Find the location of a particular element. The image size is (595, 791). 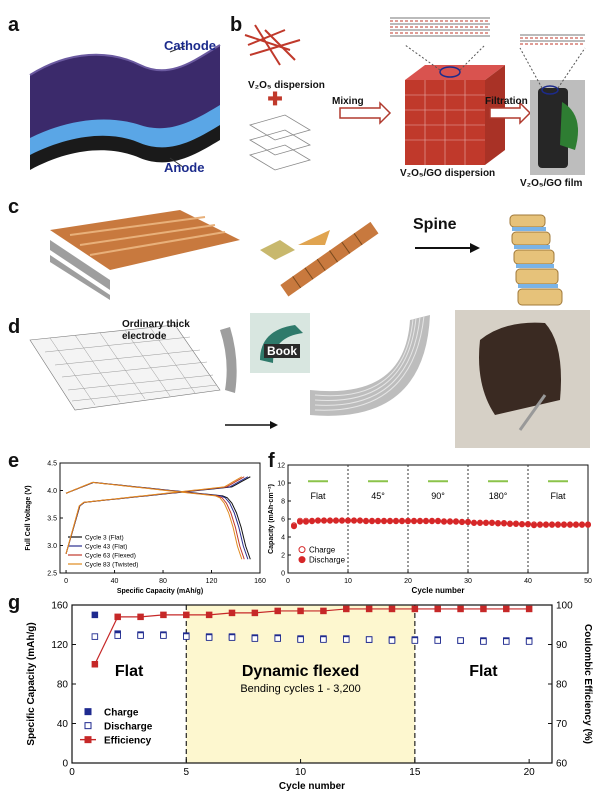

y-tick-label: 160 is located at coordinates (59, 606).